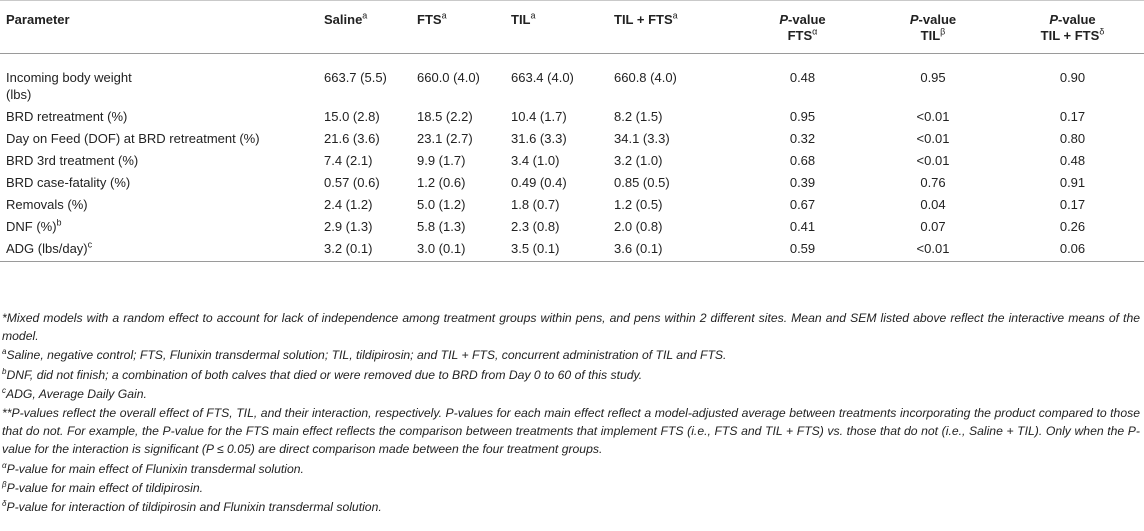 The image size is (1144, 531). Describe the element at coordinates (802, 116) in the screenshot. I see `cell-p-fts: 0.95` at that location.